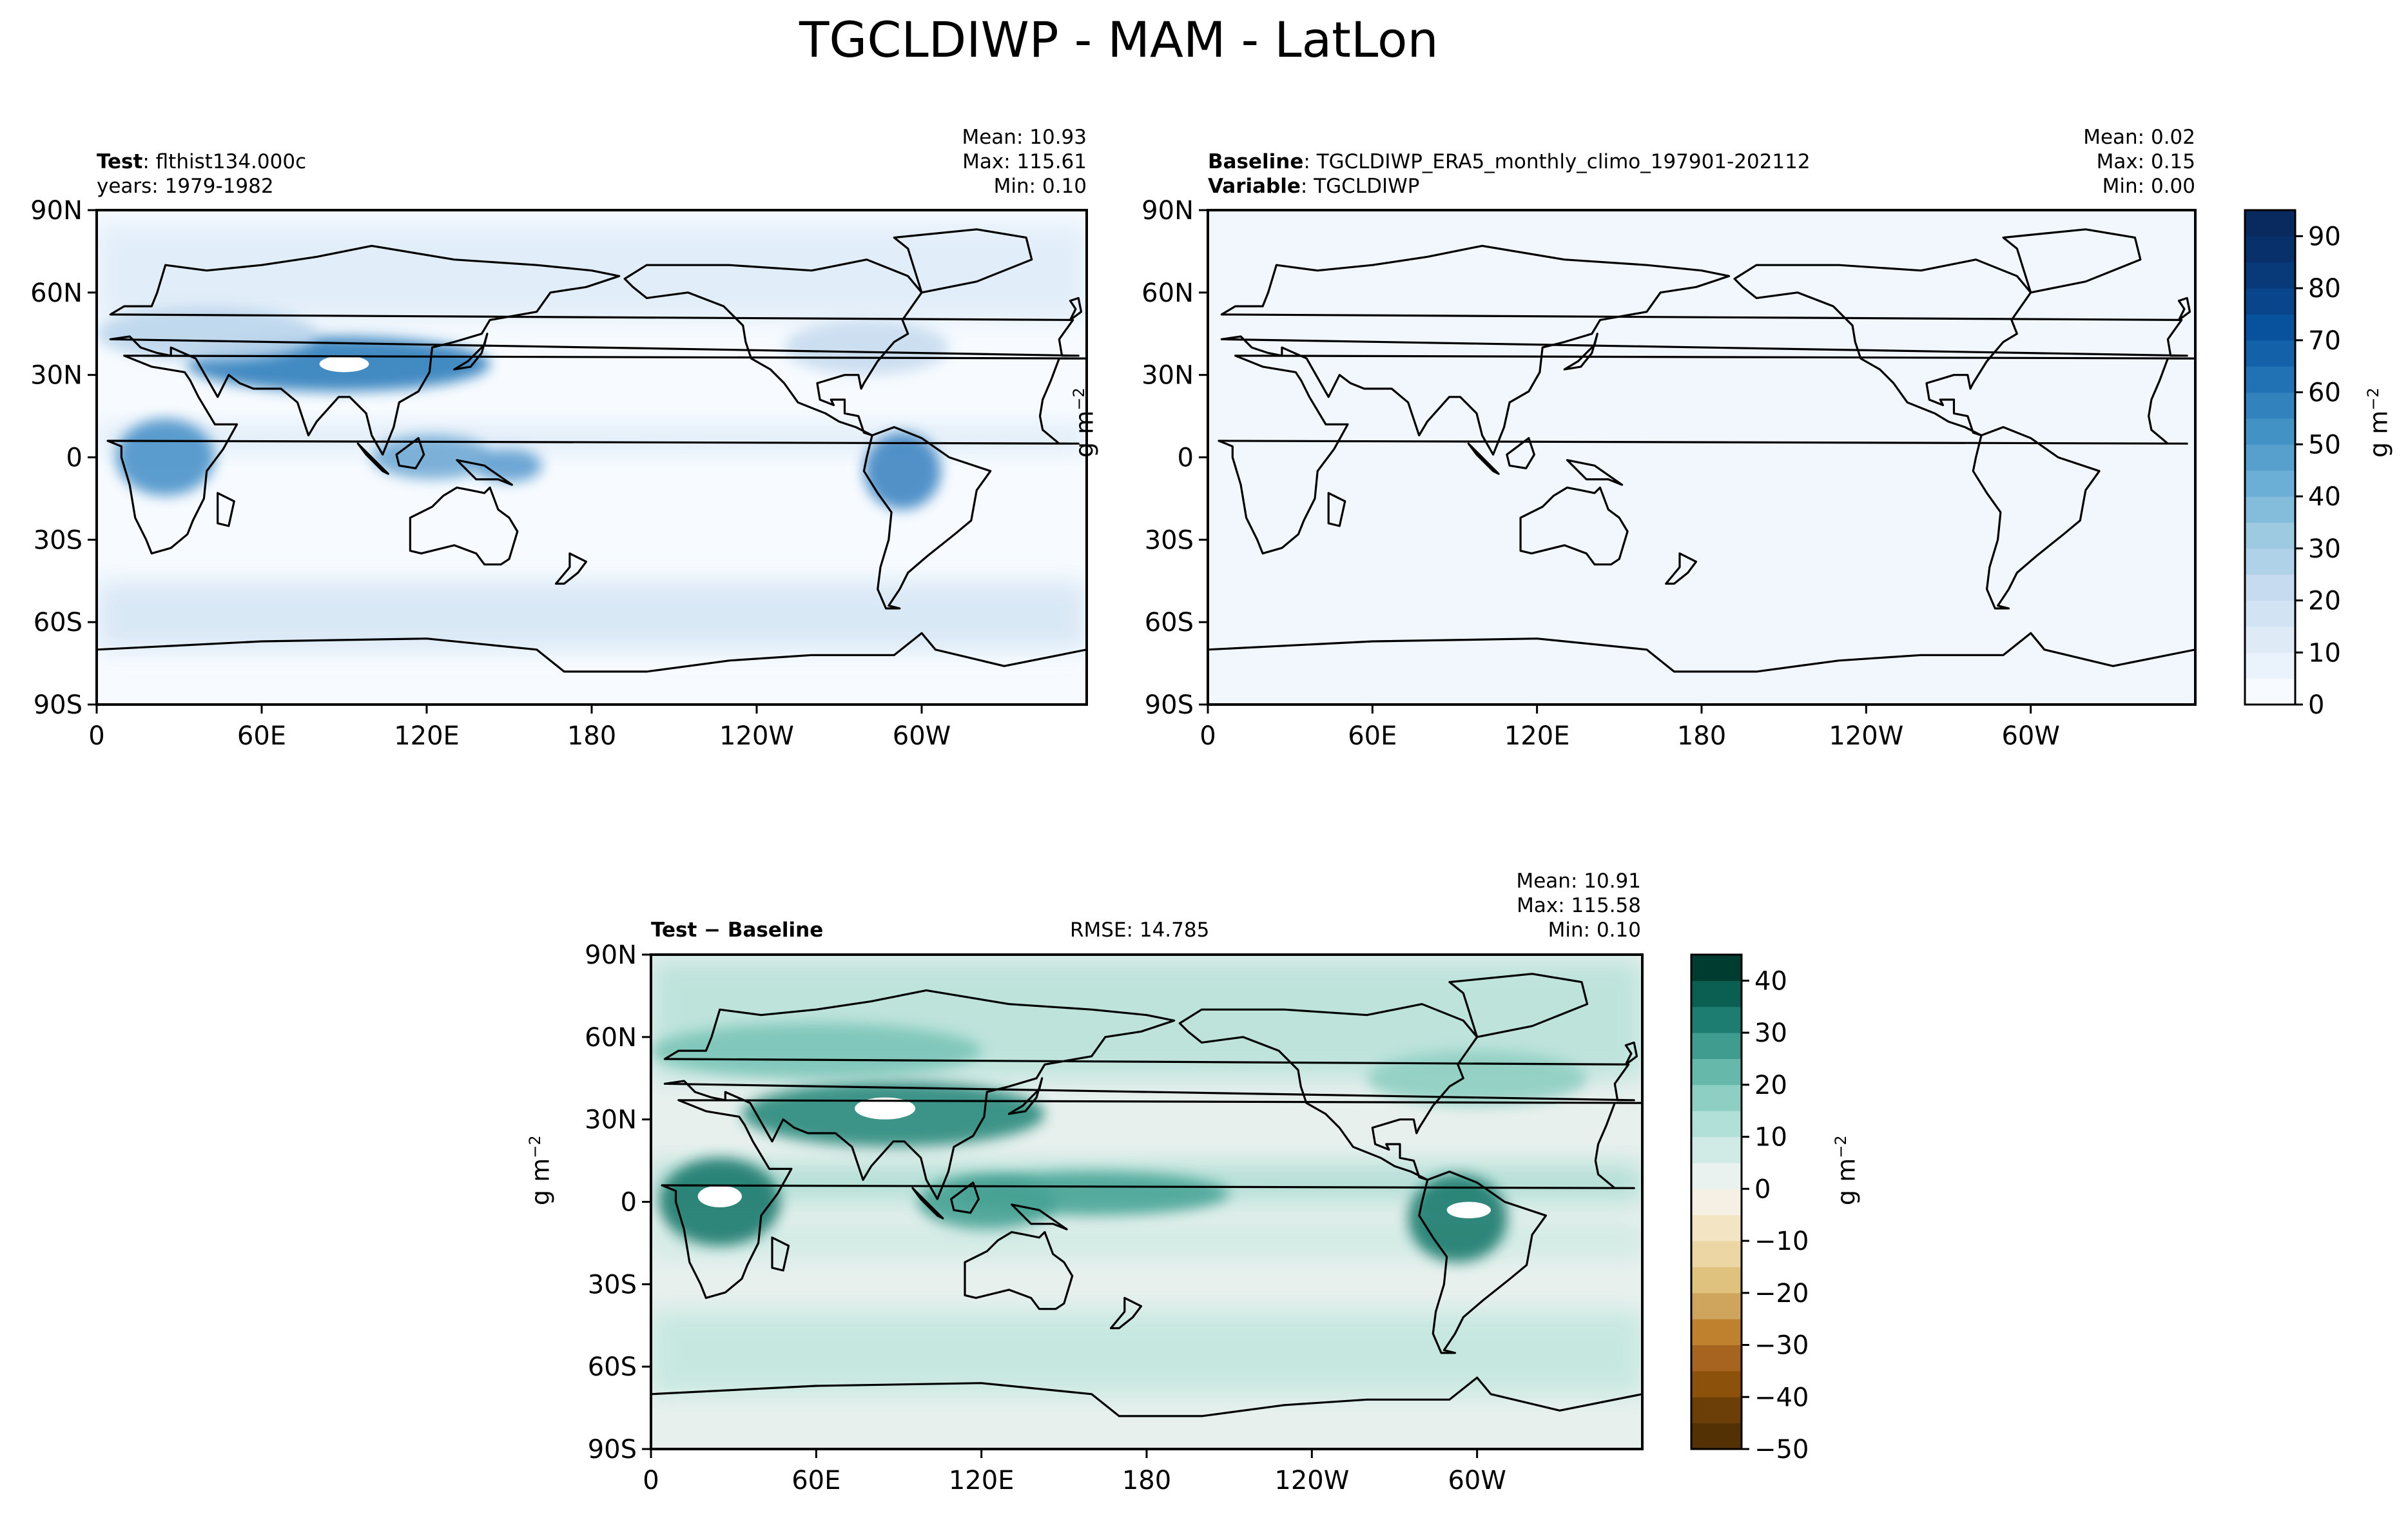 This screenshot has height=1518, width=2408. What do you see at coordinates (2324, 445) in the screenshot?
I see `colorbar-tick-label: 50` at bounding box center [2324, 445].